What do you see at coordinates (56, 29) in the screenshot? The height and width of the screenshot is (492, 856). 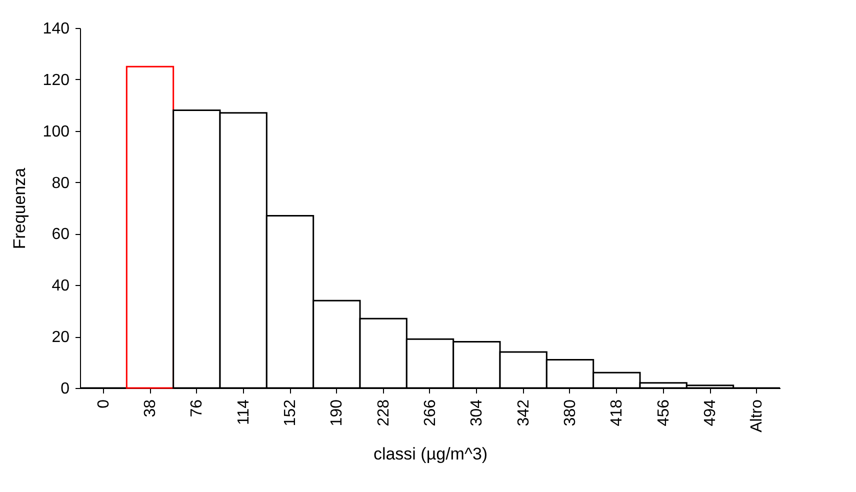 I see `y-tick-label: 140` at bounding box center [56, 29].